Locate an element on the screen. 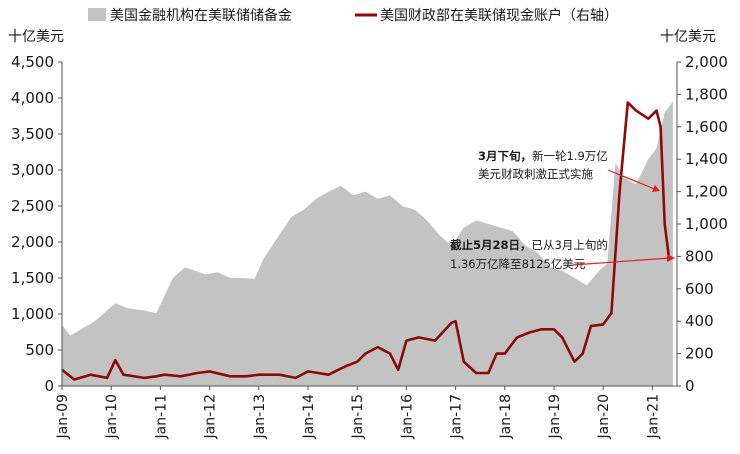  x-tick-label: Jan-13 is located at coordinates (260, 416).